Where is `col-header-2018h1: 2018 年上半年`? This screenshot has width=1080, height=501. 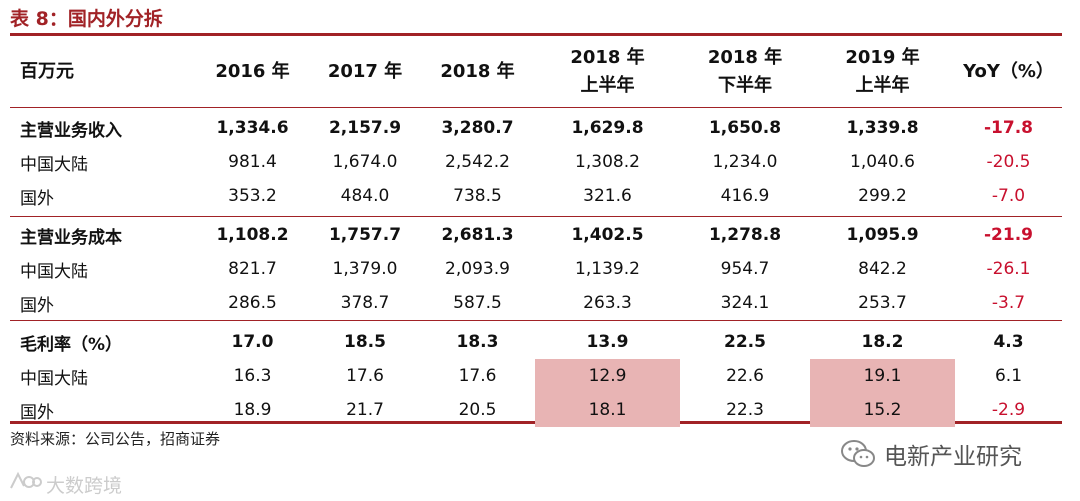 col-header-2018h1: 2018 年上半年 is located at coordinates (607, 71).